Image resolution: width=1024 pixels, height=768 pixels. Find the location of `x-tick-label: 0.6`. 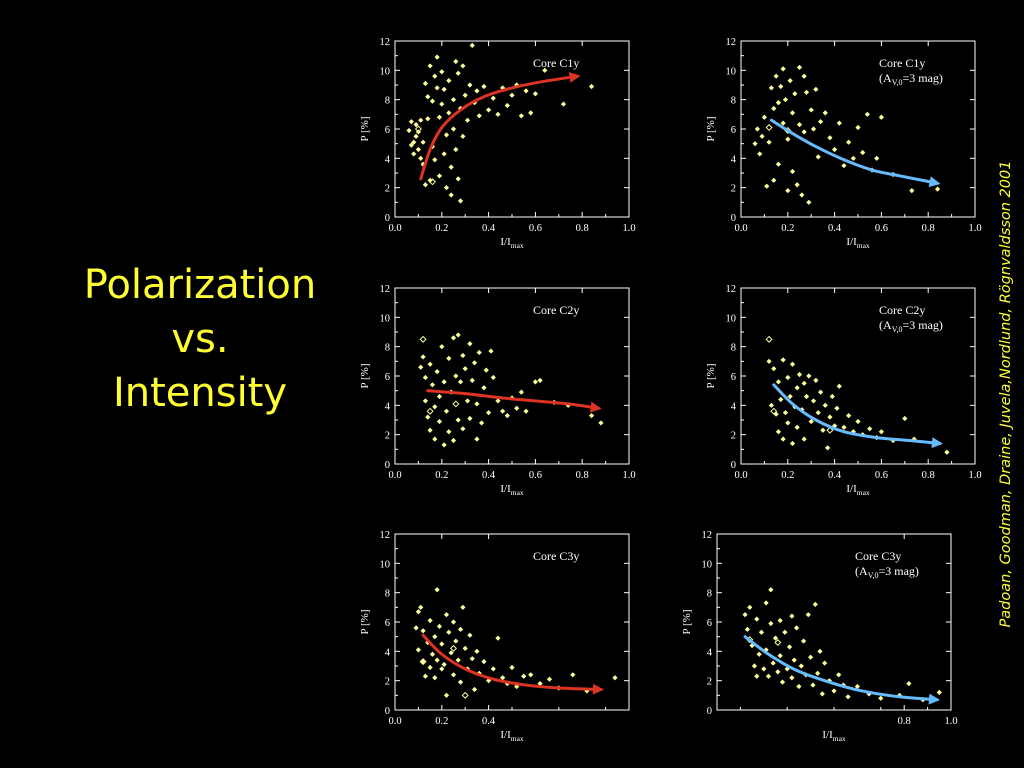

x-tick-label: 0.6 is located at coordinates (535, 228).